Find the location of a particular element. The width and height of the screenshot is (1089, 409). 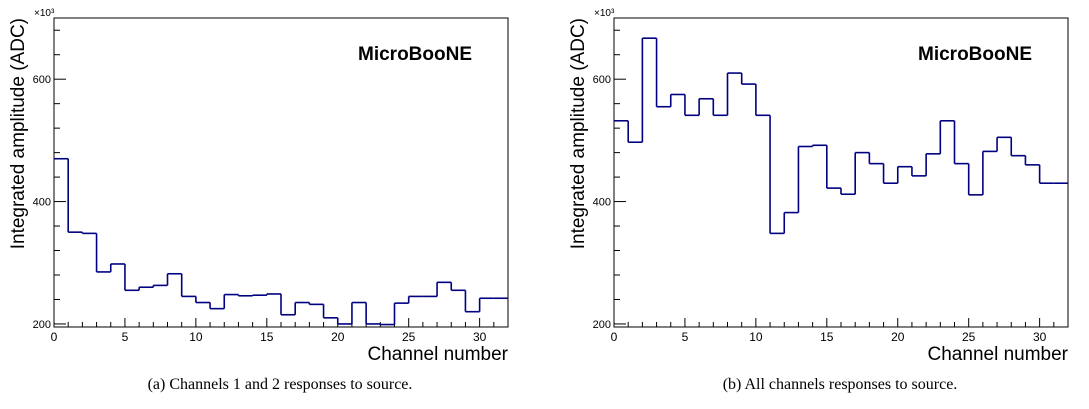

x-axis-label-b: Channel number is located at coordinates (998, 354).